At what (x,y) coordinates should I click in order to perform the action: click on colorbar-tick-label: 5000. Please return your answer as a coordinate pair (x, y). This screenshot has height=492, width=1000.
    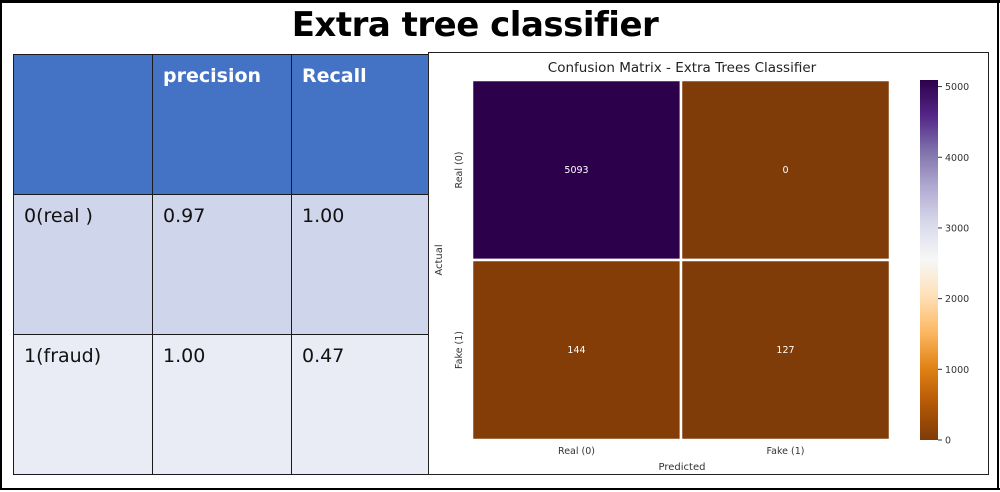
    Looking at the image, I should click on (957, 87).